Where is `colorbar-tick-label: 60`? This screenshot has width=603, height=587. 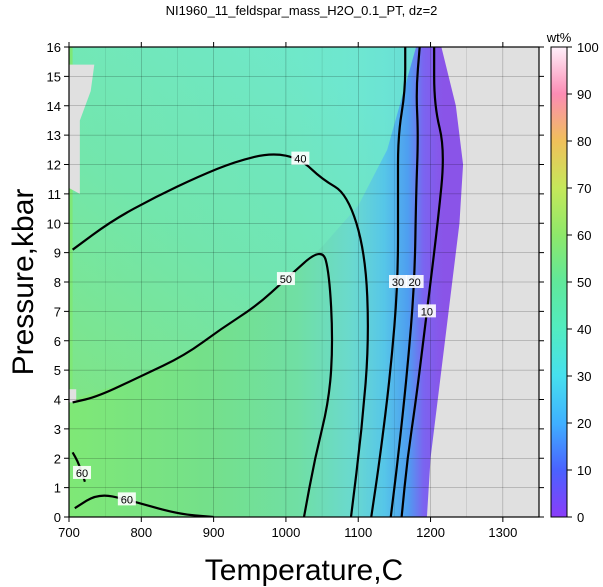 colorbar-tick-label: 60 is located at coordinates (584, 235).